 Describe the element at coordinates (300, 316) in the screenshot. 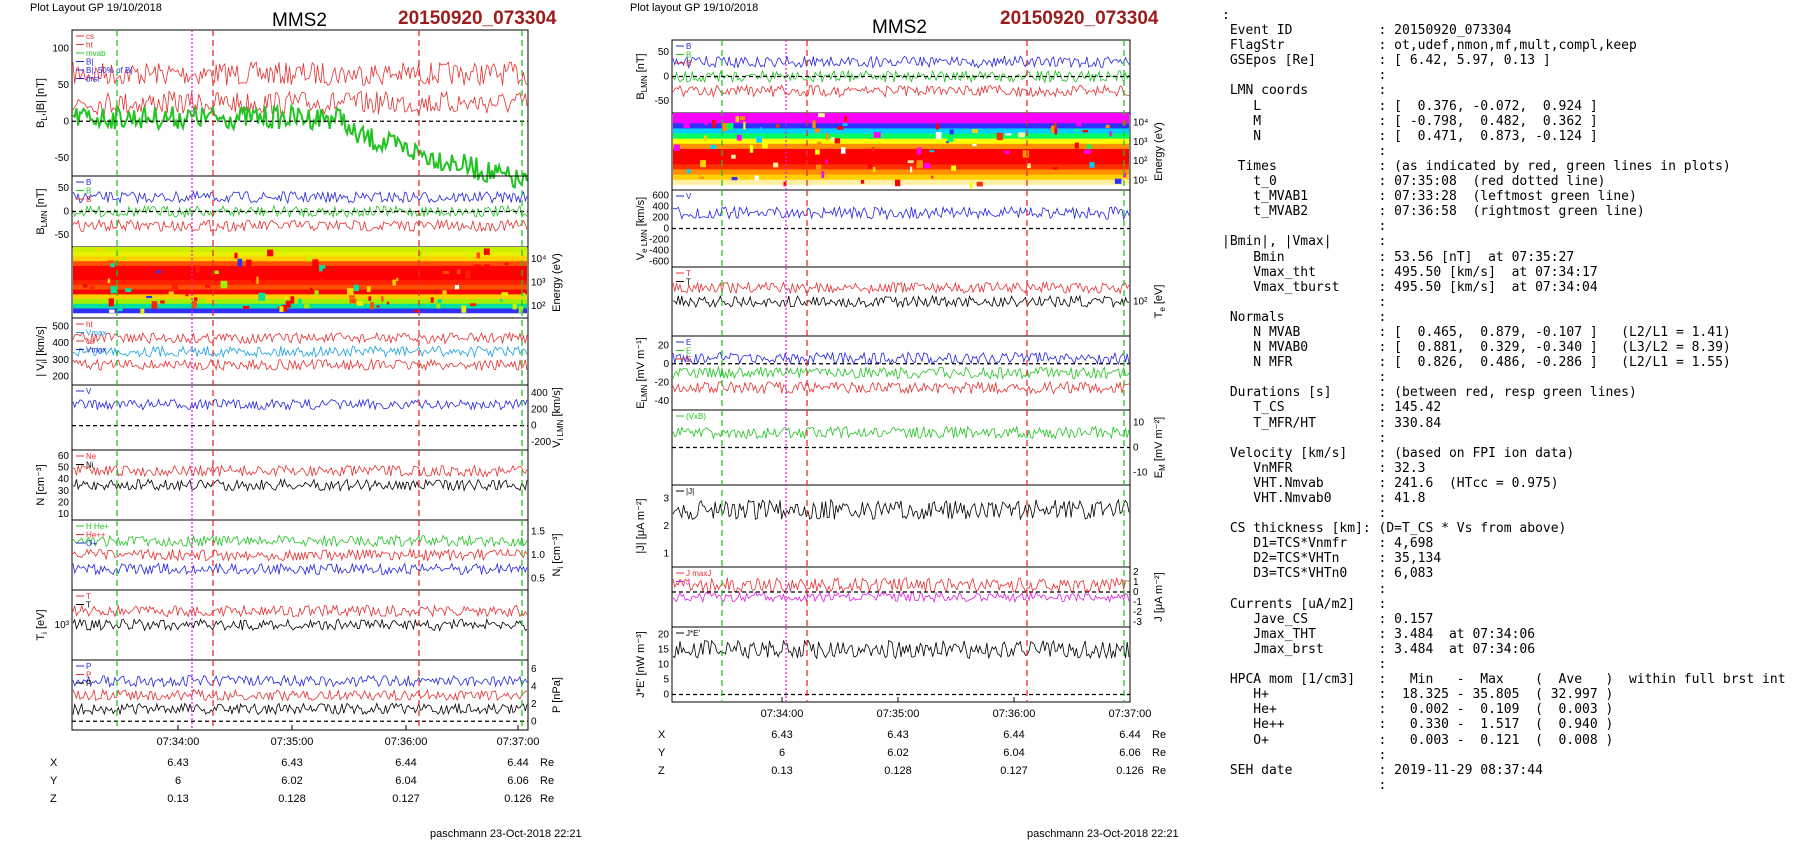

I see `left-spectrogram-band` at that location.